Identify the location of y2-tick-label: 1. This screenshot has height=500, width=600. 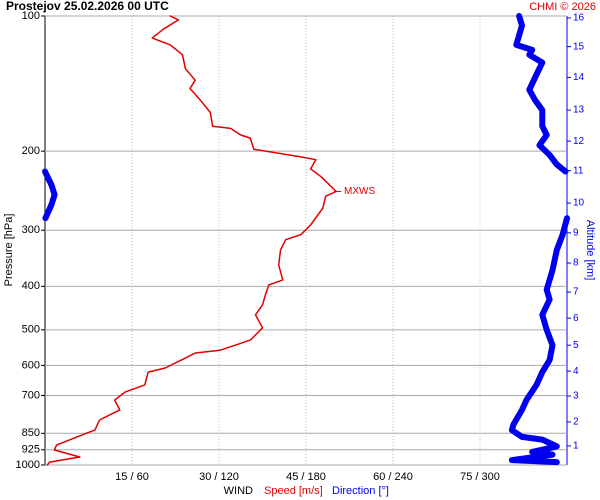
(576, 446).